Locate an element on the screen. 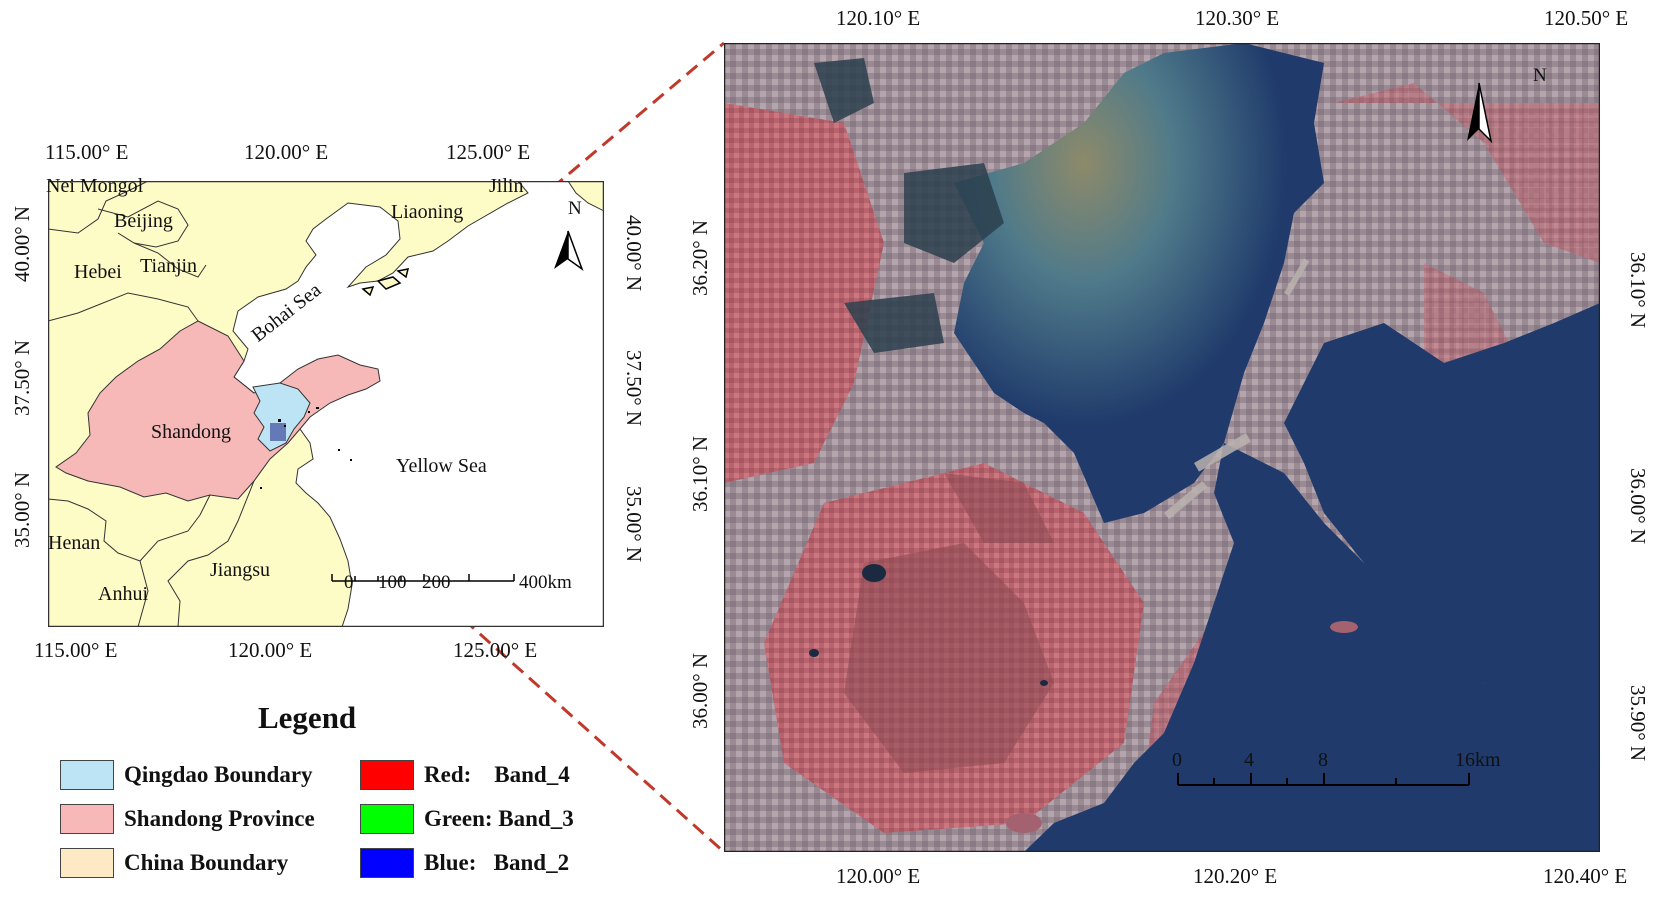 This screenshot has width=1654, height=899. detail-scale-16km: 16km is located at coordinates (1478, 760).